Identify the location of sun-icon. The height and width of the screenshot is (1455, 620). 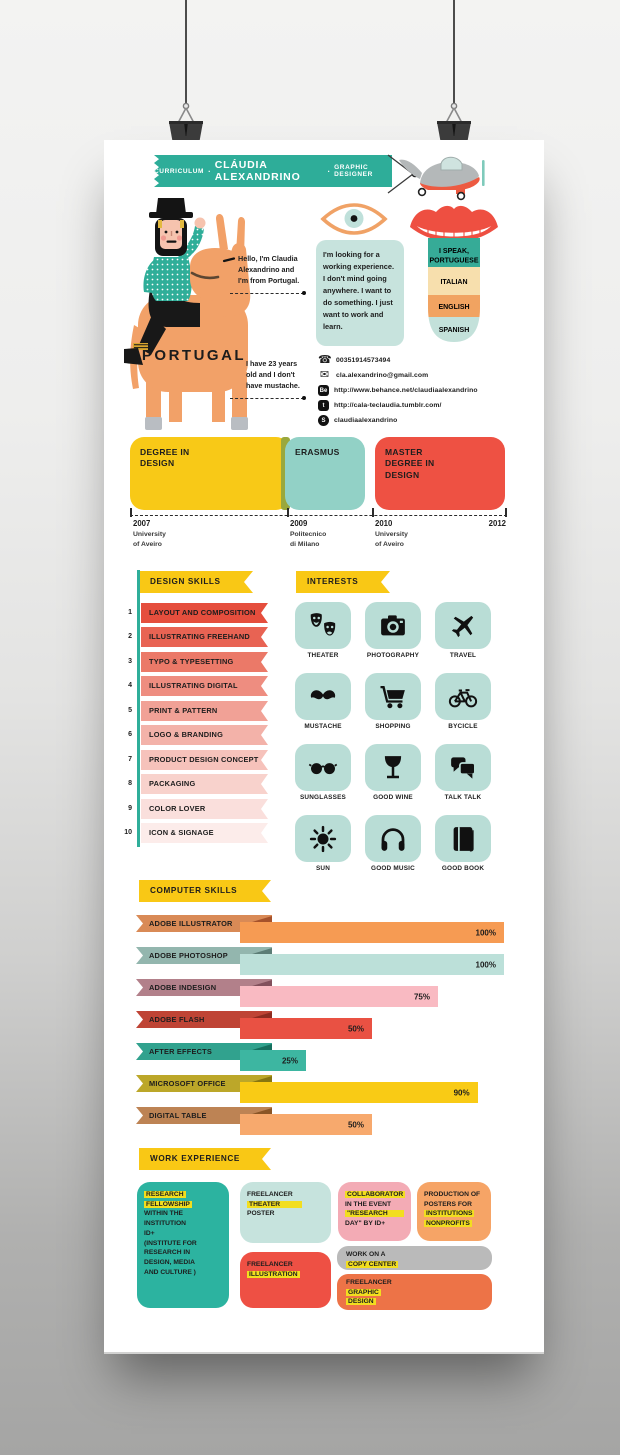
(323, 838).